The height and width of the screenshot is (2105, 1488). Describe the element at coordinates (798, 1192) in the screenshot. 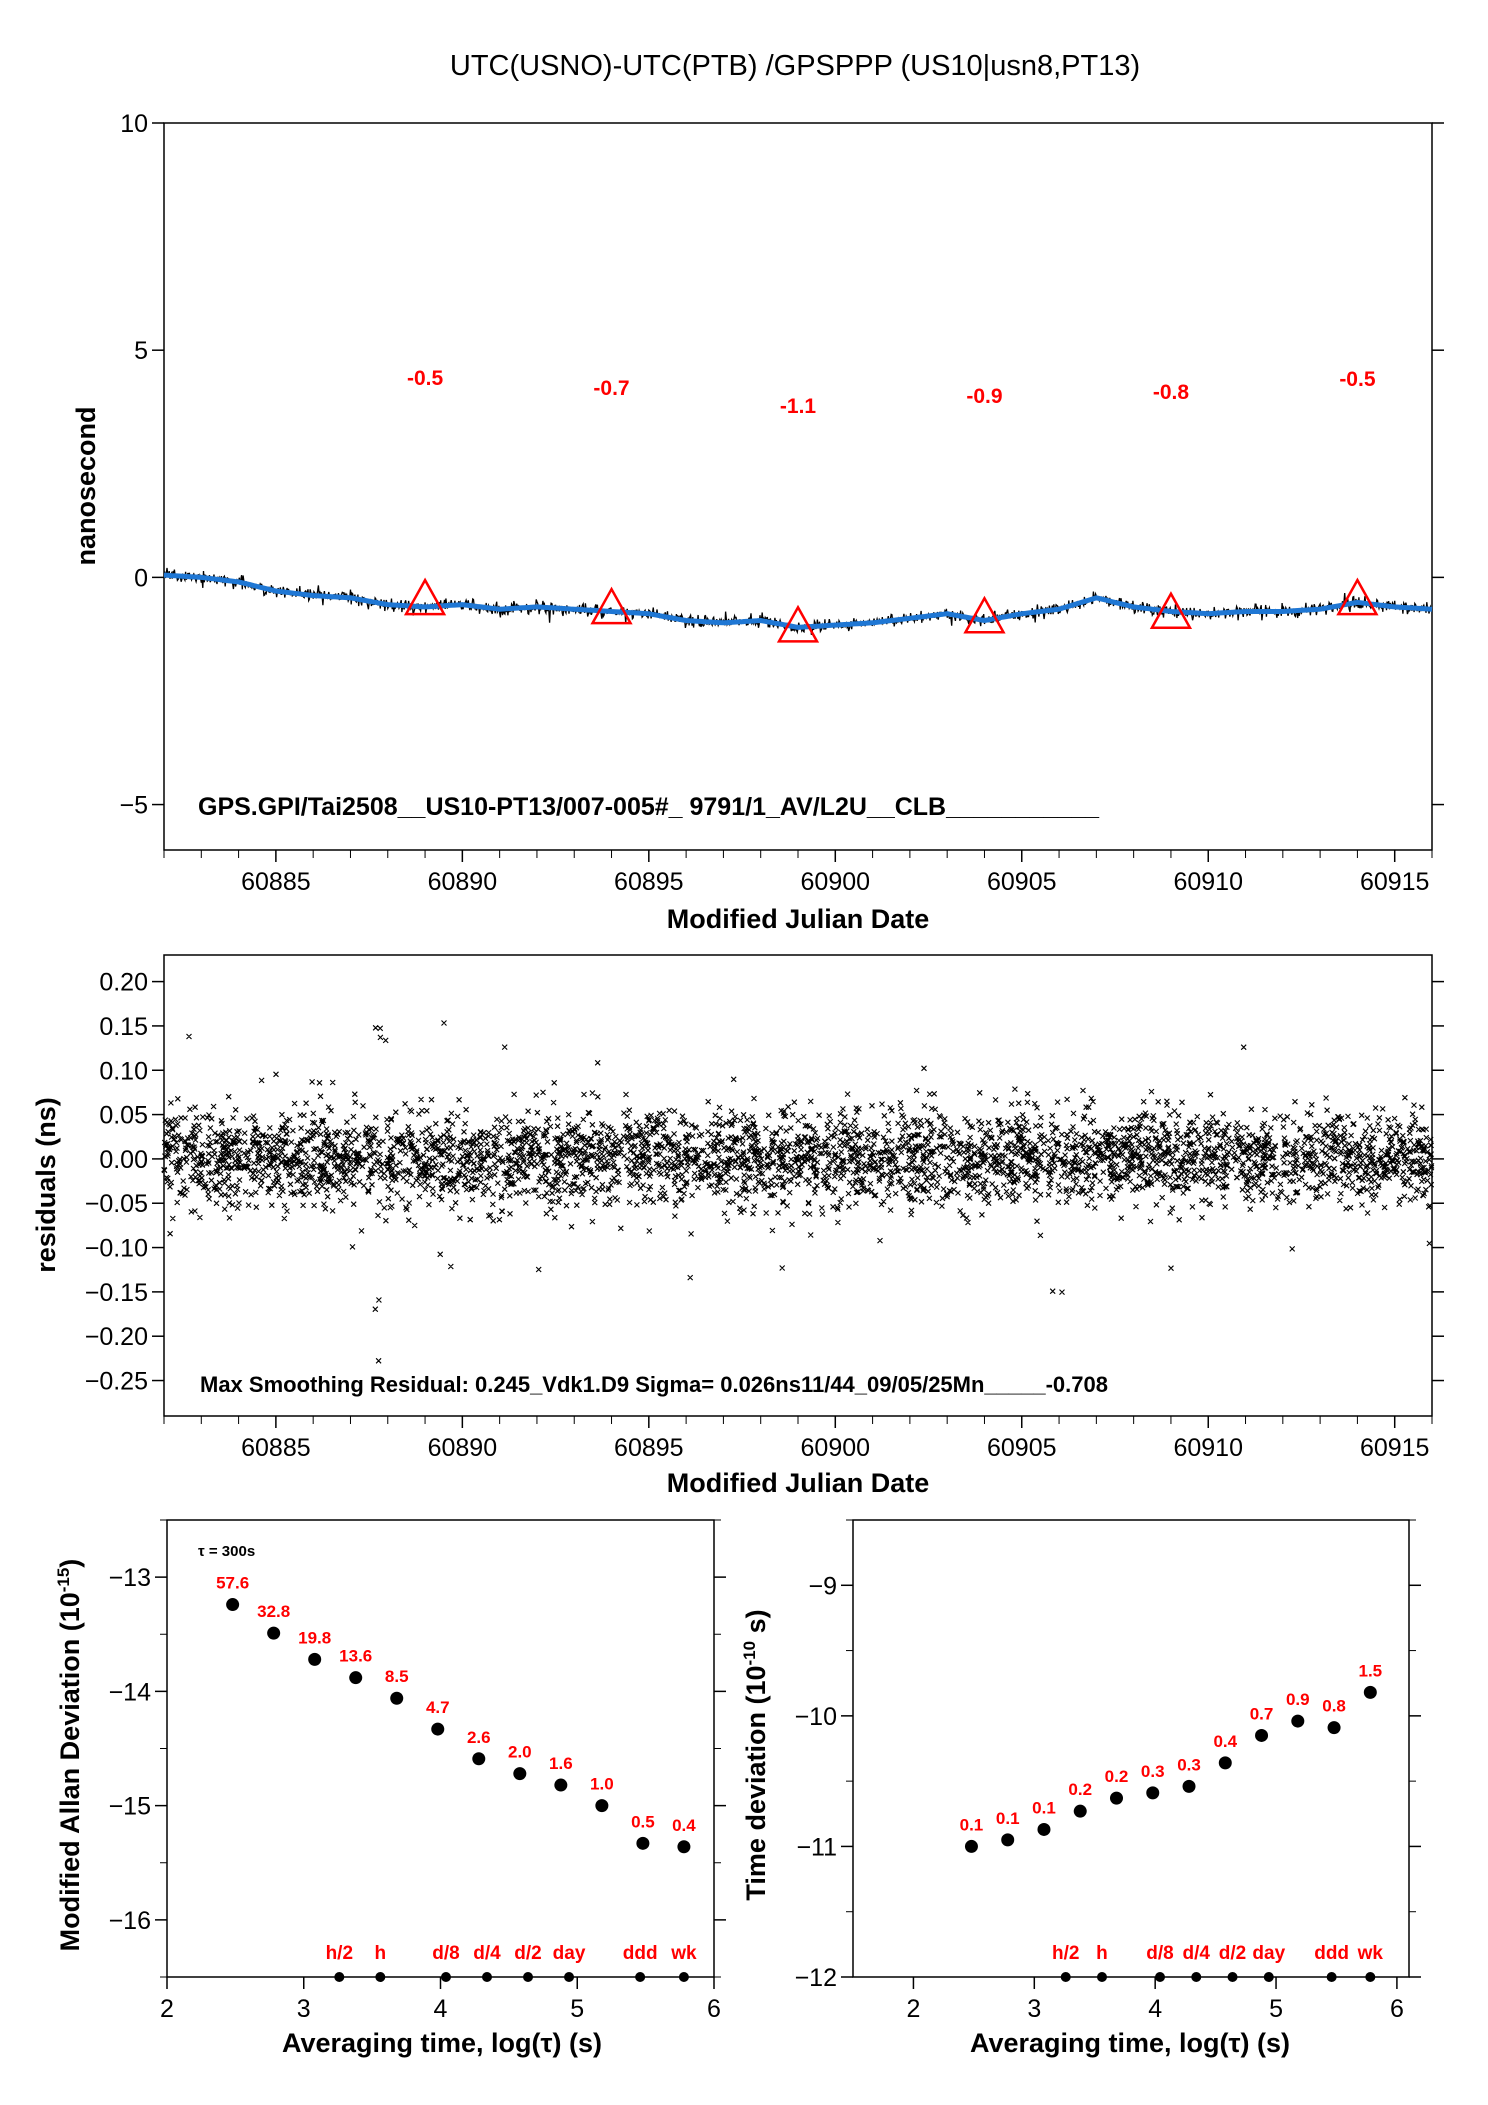

I see `residual-points` at that location.